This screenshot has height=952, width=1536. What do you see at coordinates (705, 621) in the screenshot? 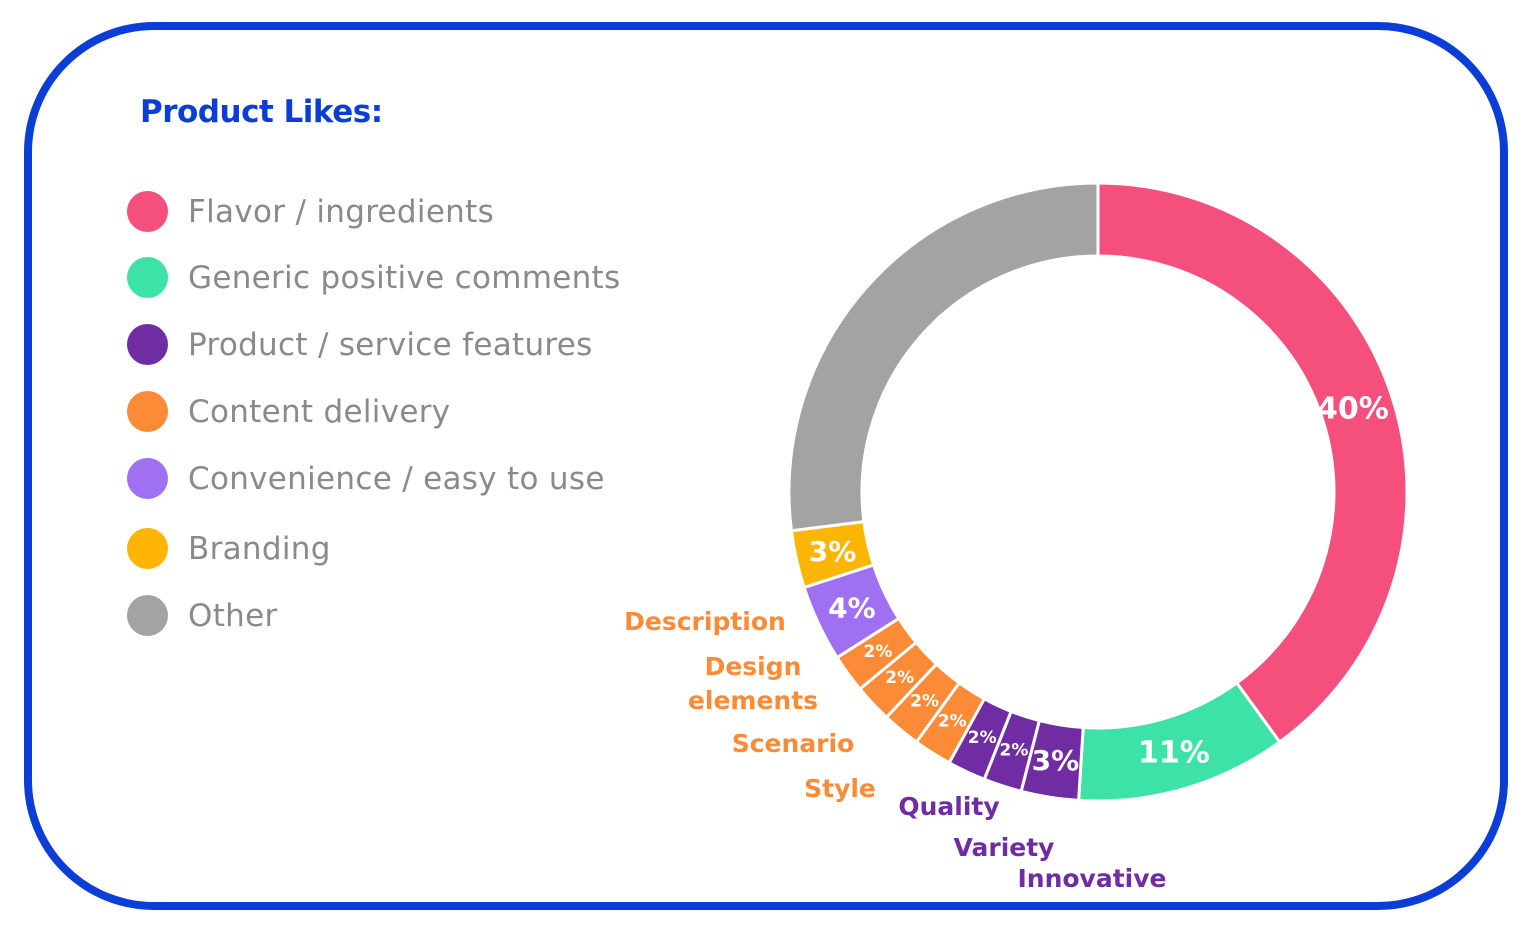
I see `callout-description: Description` at bounding box center [705, 621].